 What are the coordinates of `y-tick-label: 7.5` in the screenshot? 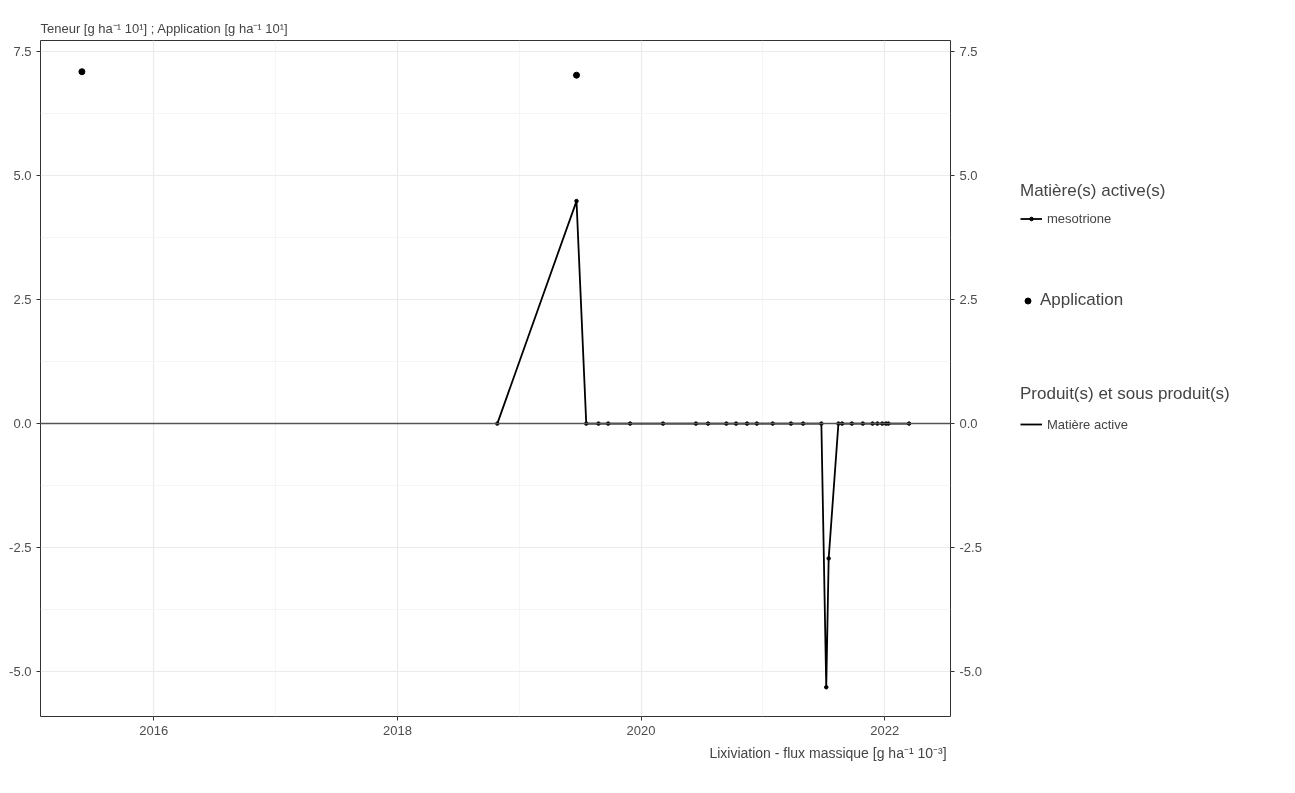 It's located at (22, 52).